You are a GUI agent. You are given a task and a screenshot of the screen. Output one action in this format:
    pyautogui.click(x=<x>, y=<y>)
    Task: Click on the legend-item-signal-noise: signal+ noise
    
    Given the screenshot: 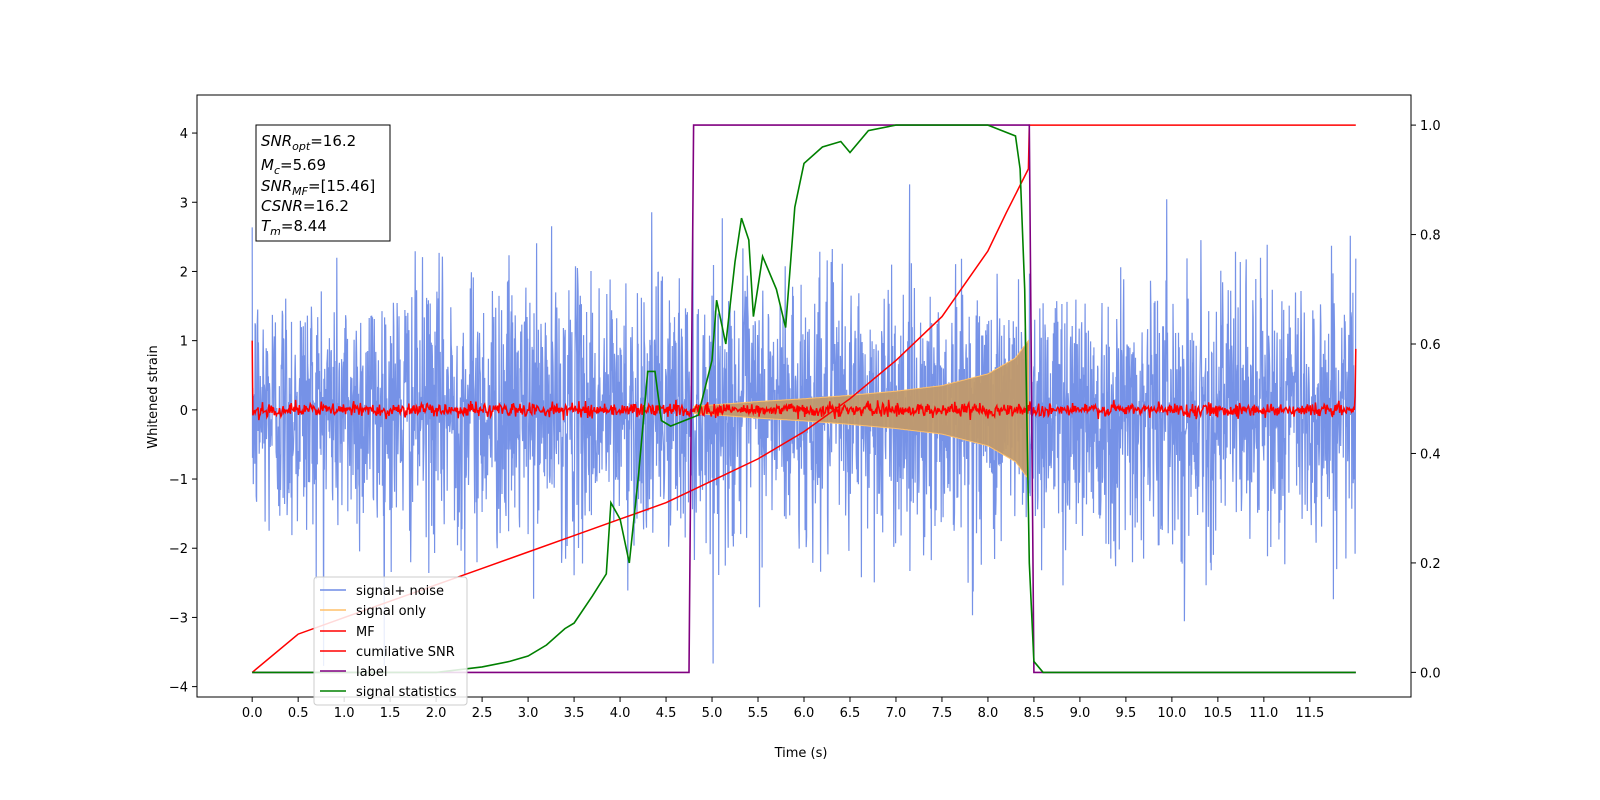 What is the action you would take?
    pyautogui.click(x=382, y=591)
    